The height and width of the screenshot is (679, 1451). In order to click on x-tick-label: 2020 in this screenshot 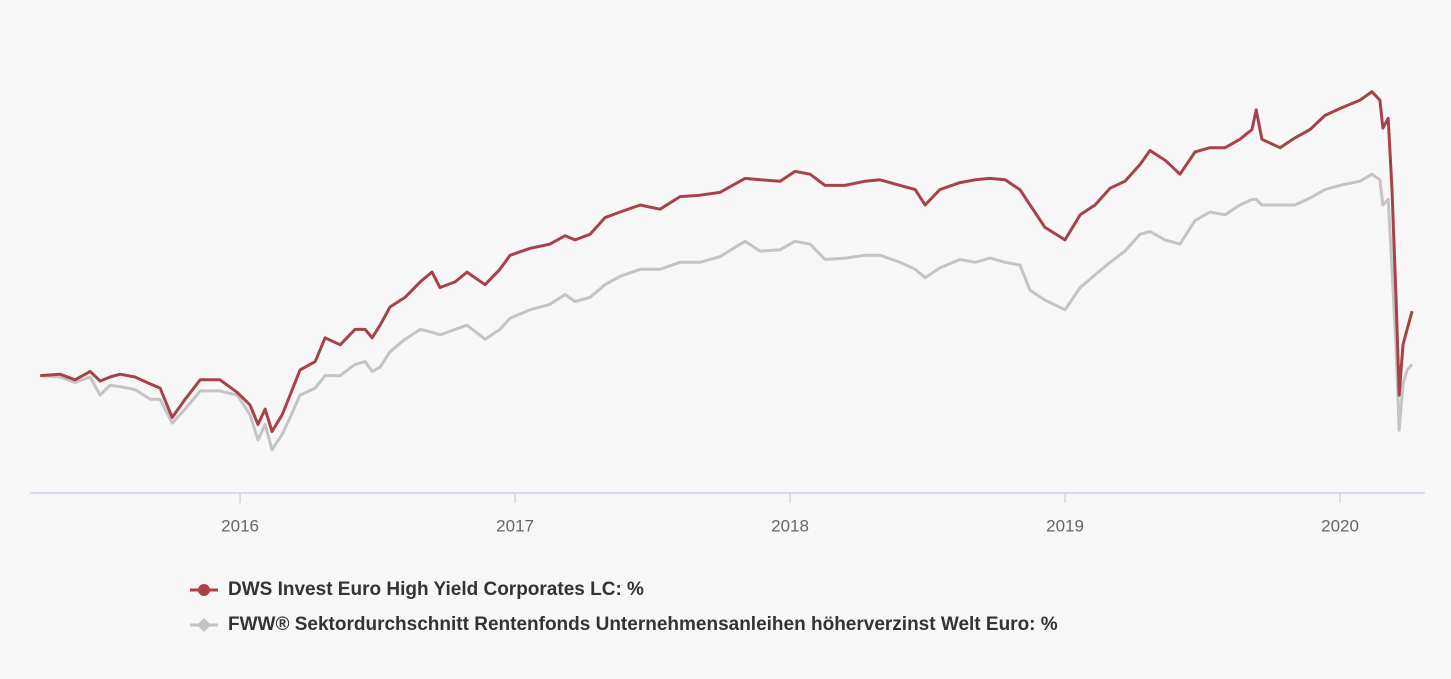, I will do `click(1340, 525)`.